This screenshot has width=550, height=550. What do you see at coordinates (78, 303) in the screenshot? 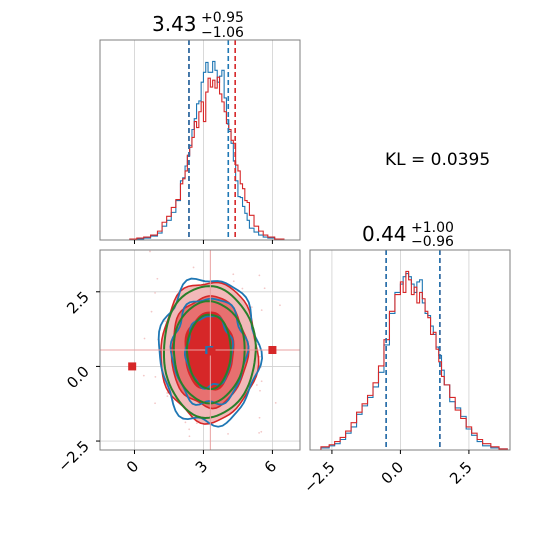
I see `y-tick-label: 2.5` at bounding box center [78, 303].